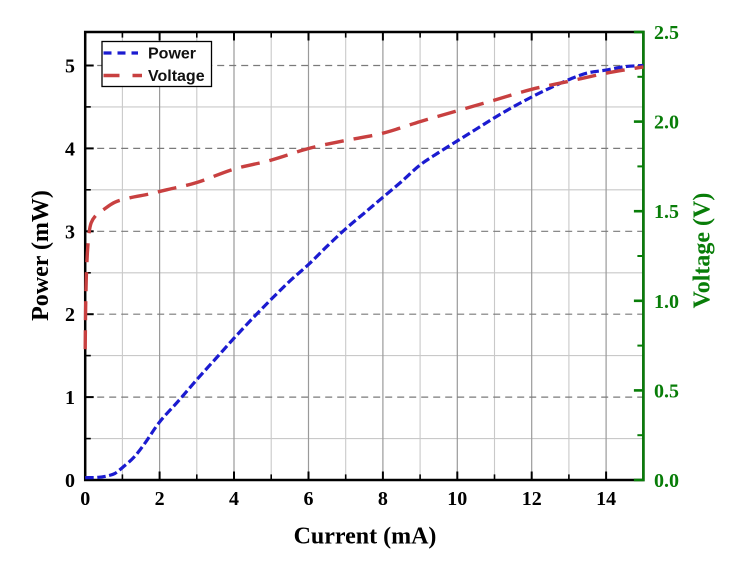  Describe the element at coordinates (41, 255) in the screenshot. I see `svg-text: Power (mW)` at that location.